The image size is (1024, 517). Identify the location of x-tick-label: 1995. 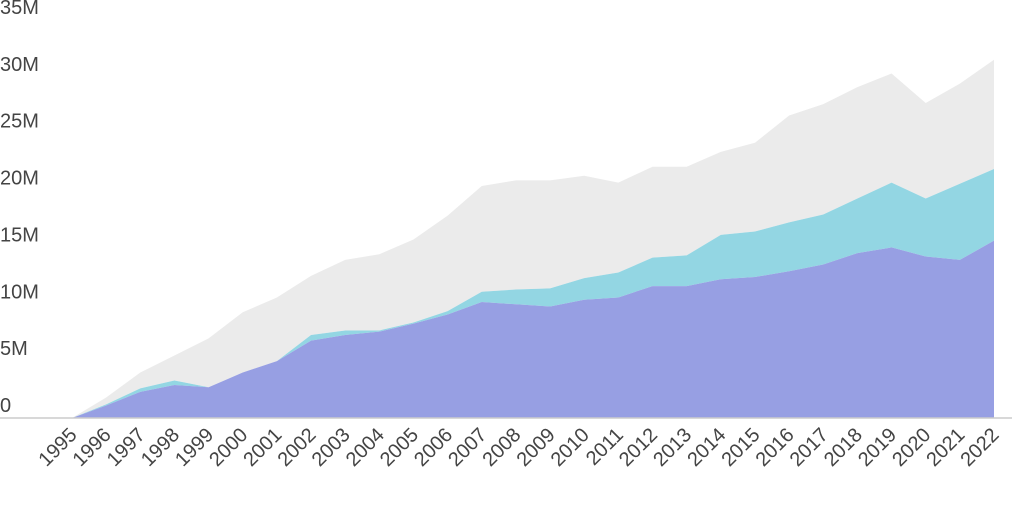
(58, 447).